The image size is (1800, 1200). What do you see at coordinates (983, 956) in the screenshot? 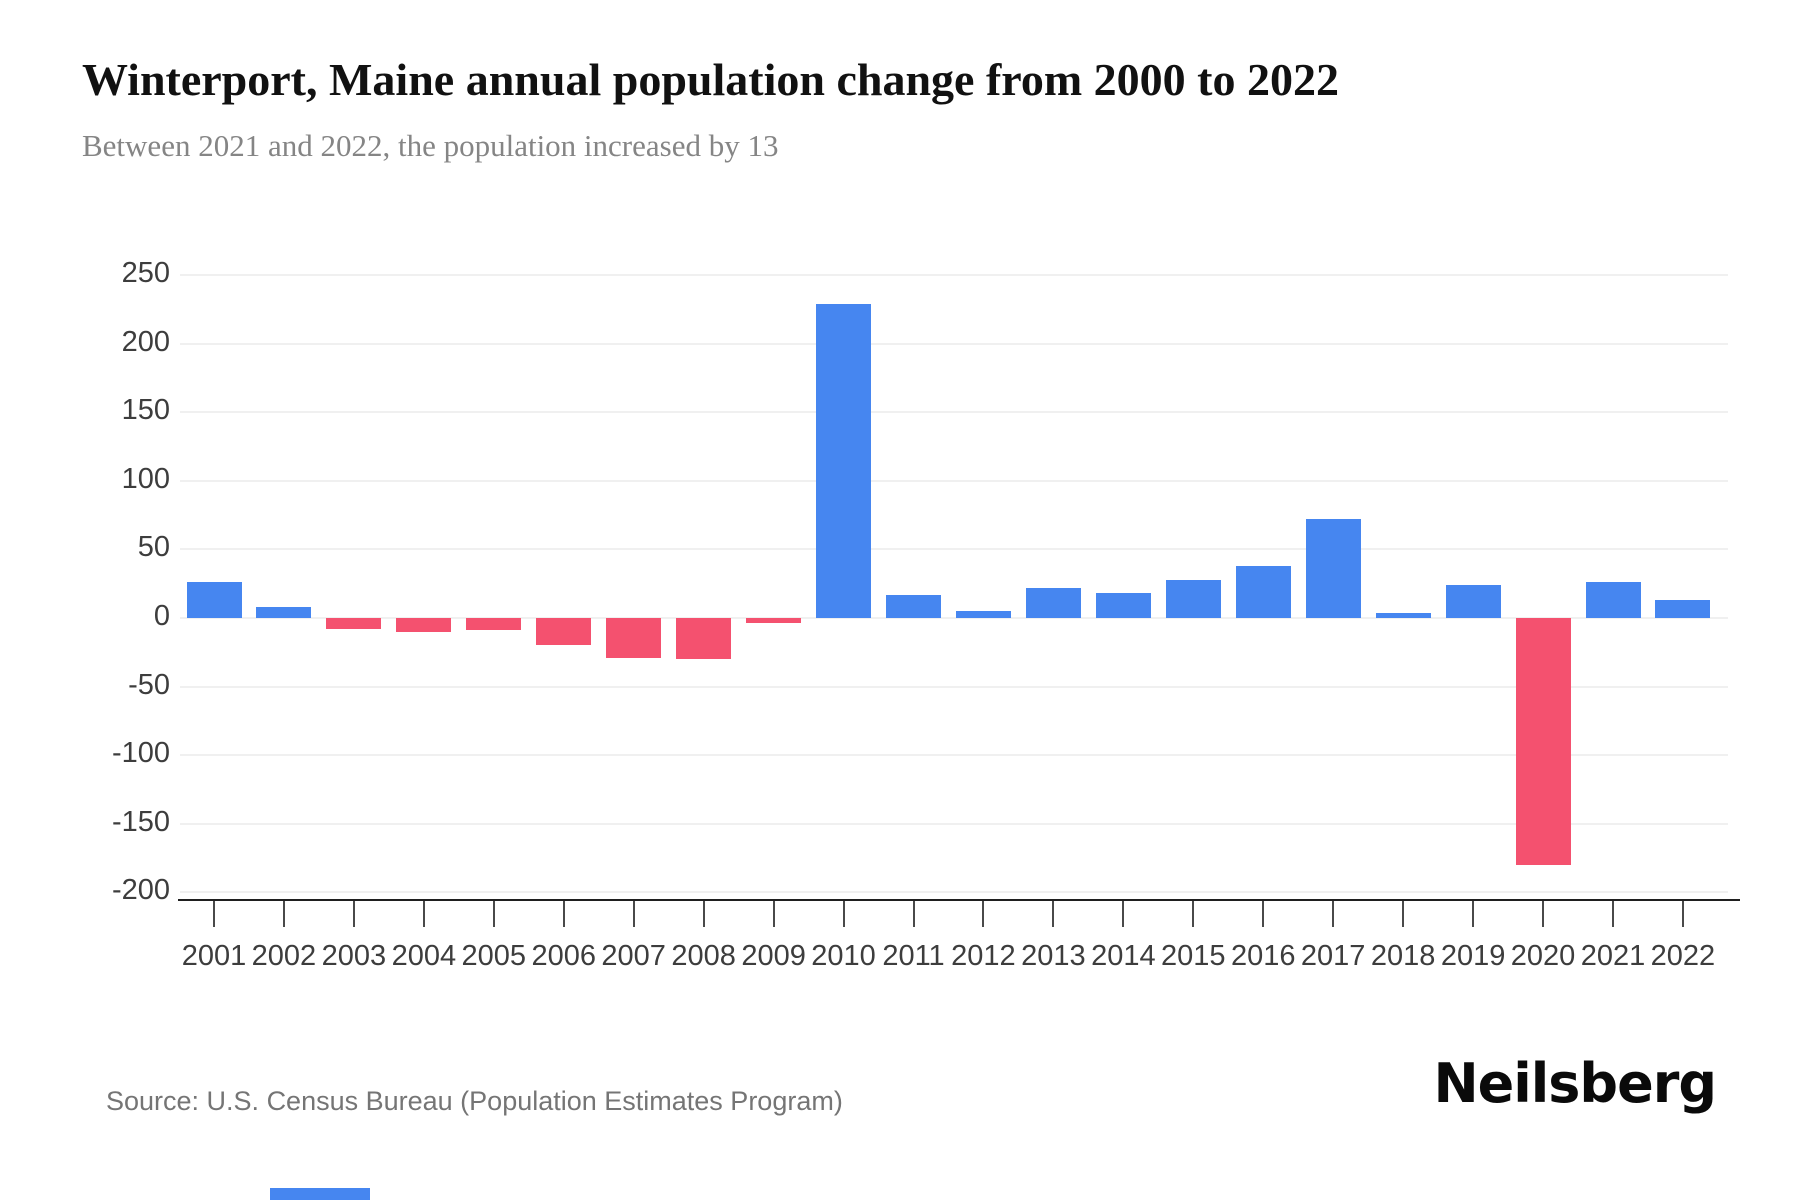
I see `x-axis-label-2012: 2012` at bounding box center [983, 956].